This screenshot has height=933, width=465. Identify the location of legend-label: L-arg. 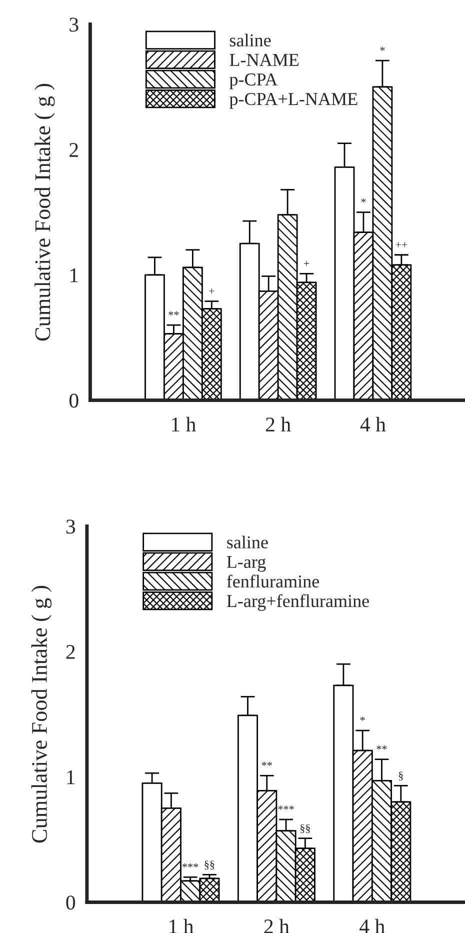
(246, 564).